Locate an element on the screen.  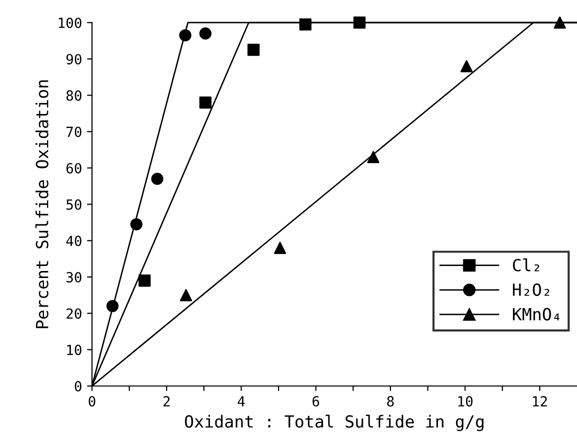
x-tick-label: 10 is located at coordinates (465, 401).